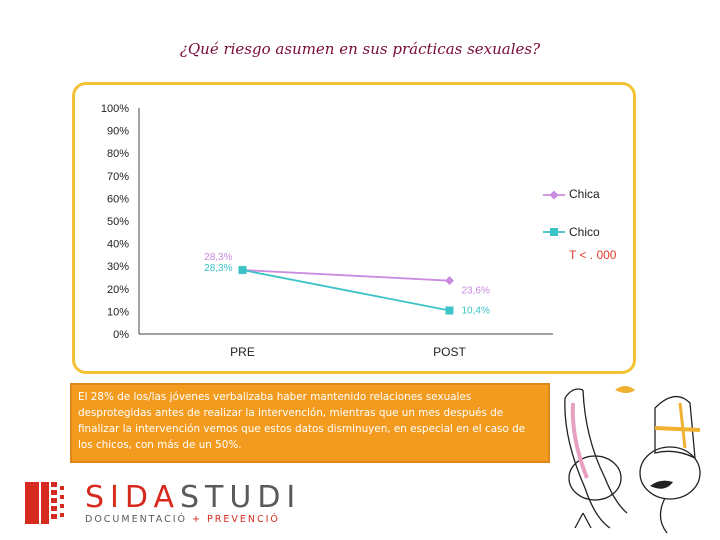 The height and width of the screenshot is (540, 720). What do you see at coordinates (346, 275) in the screenshot?
I see `series-line-chica` at bounding box center [346, 275].